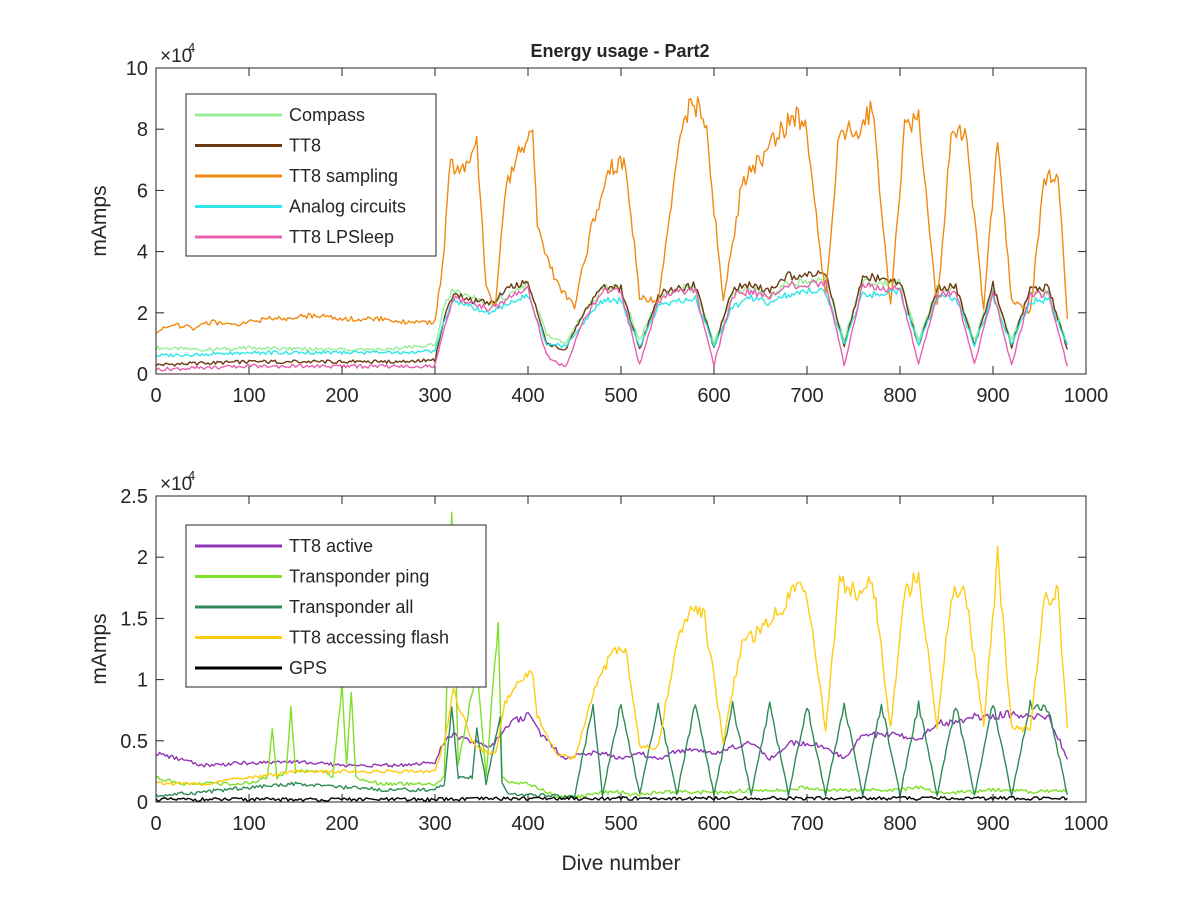 The height and width of the screenshot is (900, 1200). I want to click on legend-label: Analog circuits, so click(347, 207).